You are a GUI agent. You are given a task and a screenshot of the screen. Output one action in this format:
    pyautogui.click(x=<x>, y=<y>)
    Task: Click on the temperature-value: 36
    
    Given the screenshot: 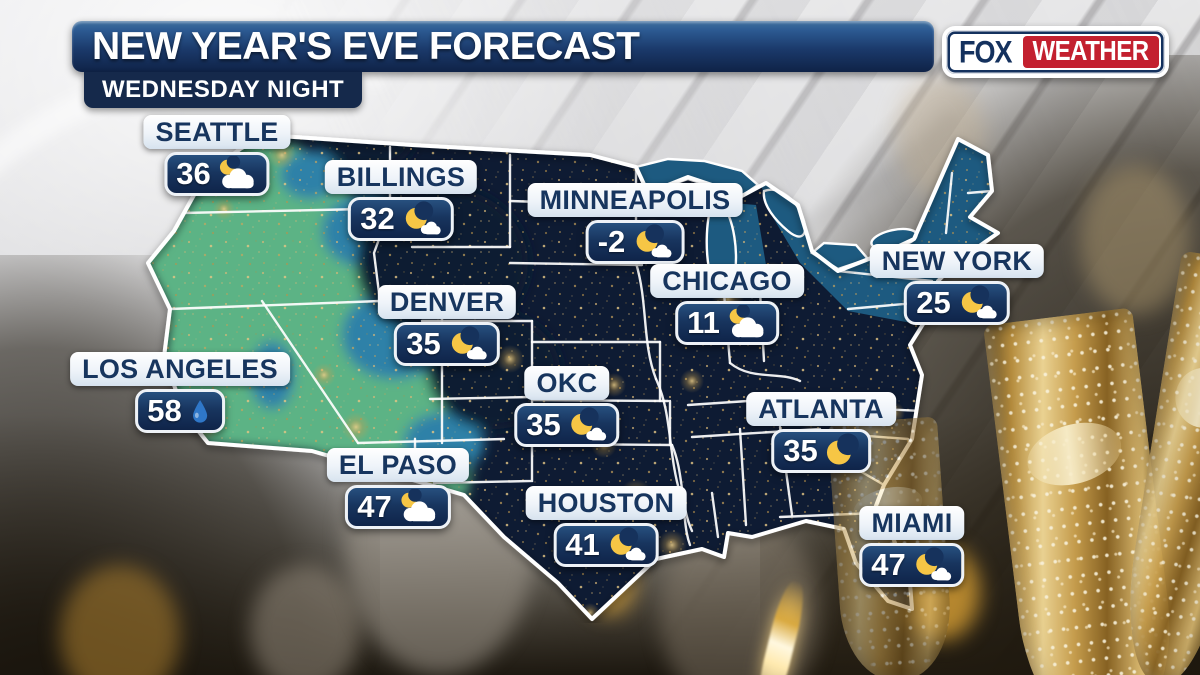 What is the action you would take?
    pyautogui.click(x=193, y=173)
    